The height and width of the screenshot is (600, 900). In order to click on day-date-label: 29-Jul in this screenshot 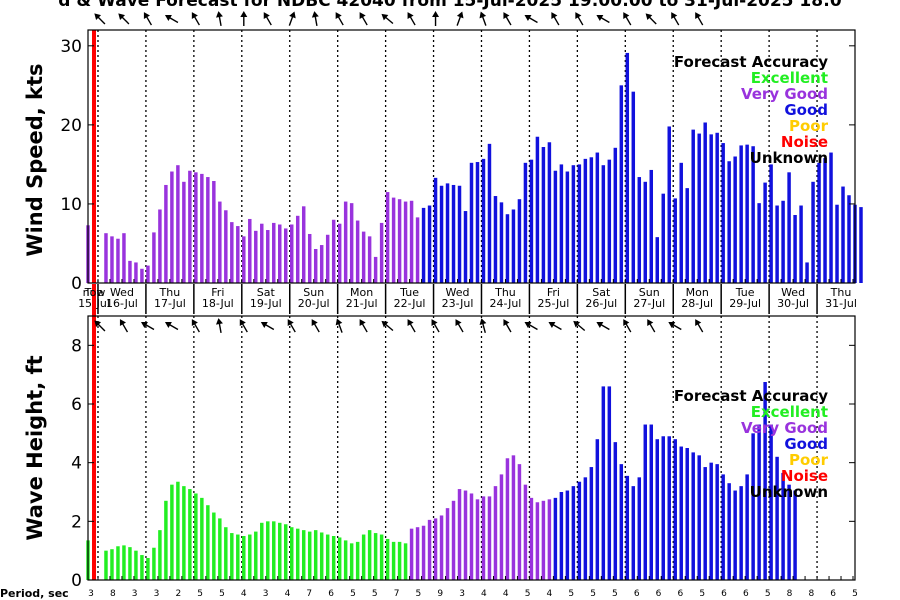, I will do `click(745, 303)`.